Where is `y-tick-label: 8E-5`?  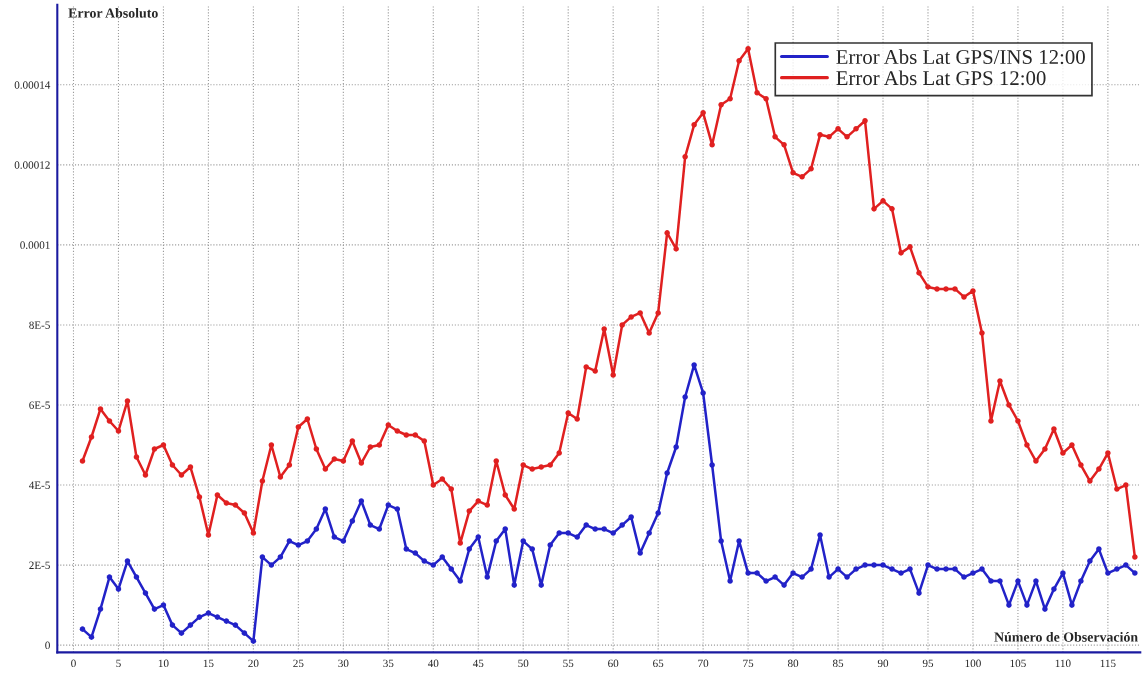 y-tick-label: 8E-5 is located at coordinates (39, 325).